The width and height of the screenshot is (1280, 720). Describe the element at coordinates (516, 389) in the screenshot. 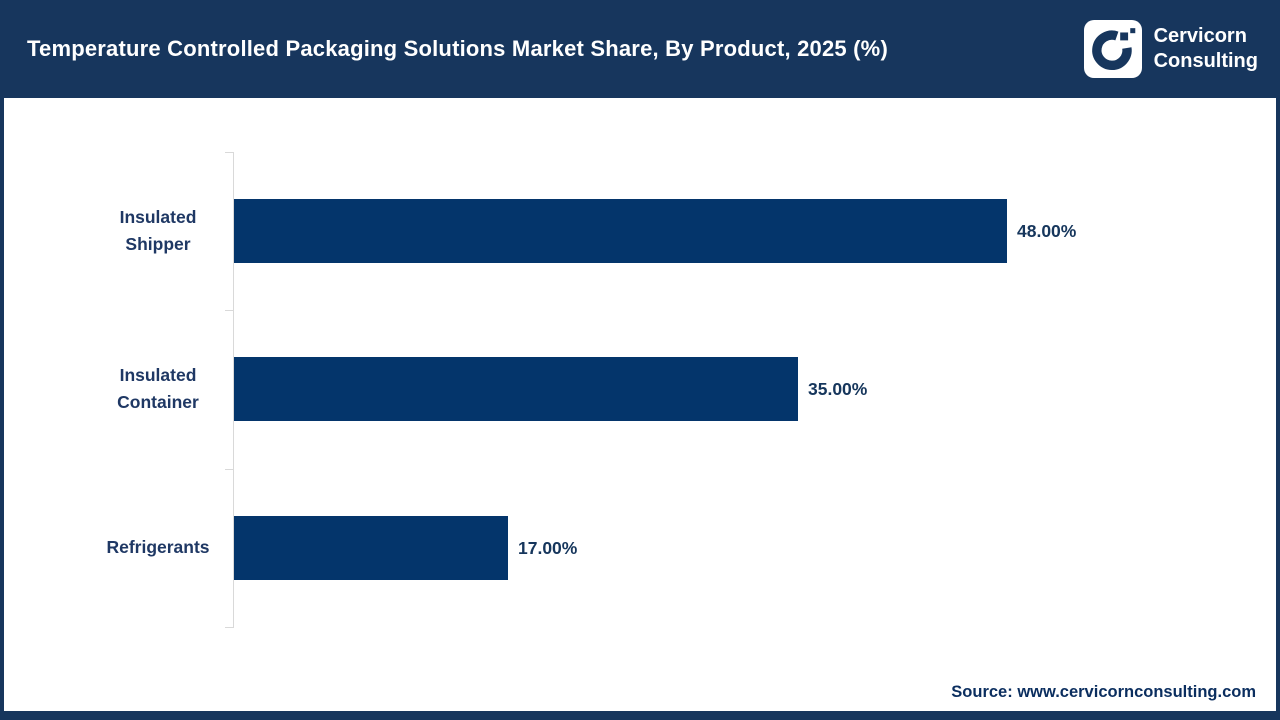

I see `bar-insulated-container` at that location.